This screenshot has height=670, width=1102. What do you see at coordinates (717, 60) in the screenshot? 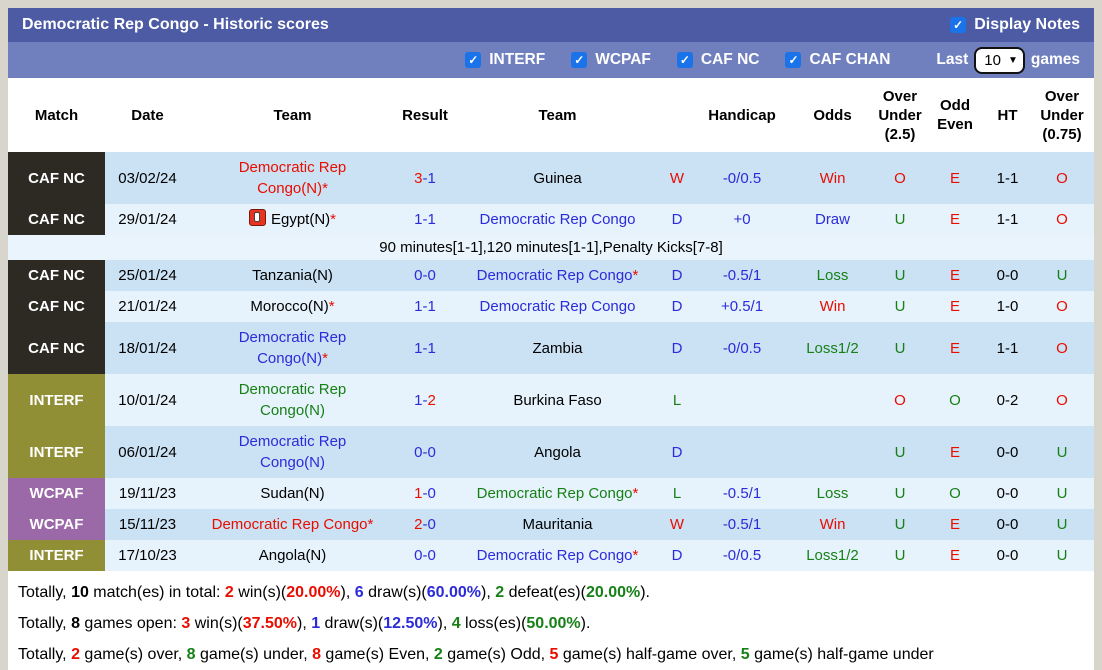
I see `filter-checkbox-caf-nc: ✓ CAF NC` at bounding box center [717, 60].